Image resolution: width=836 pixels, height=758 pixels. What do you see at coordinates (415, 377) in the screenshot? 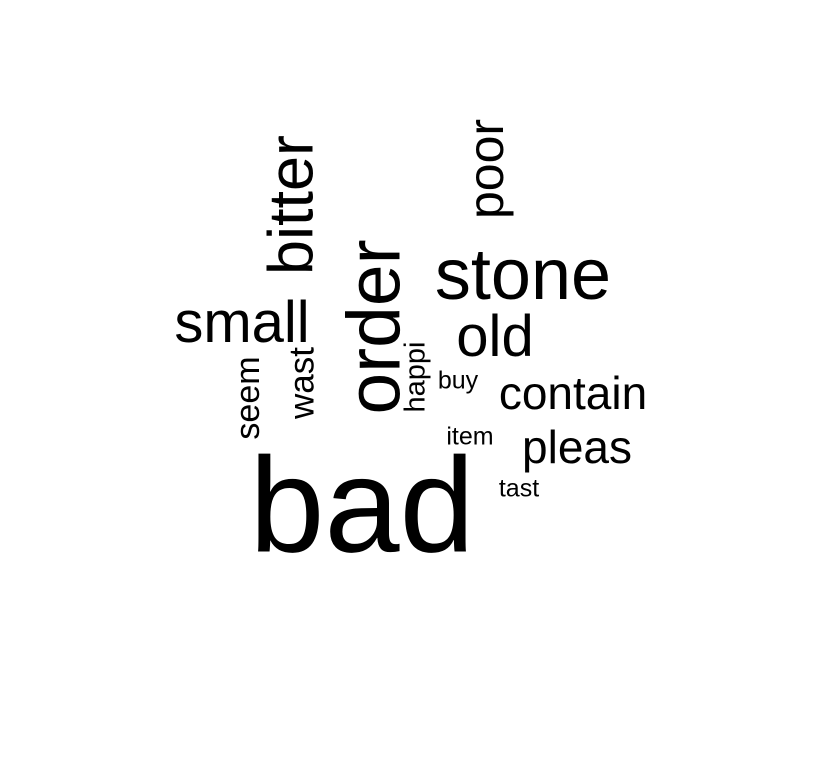
I see `word-happi: happi` at bounding box center [415, 377].